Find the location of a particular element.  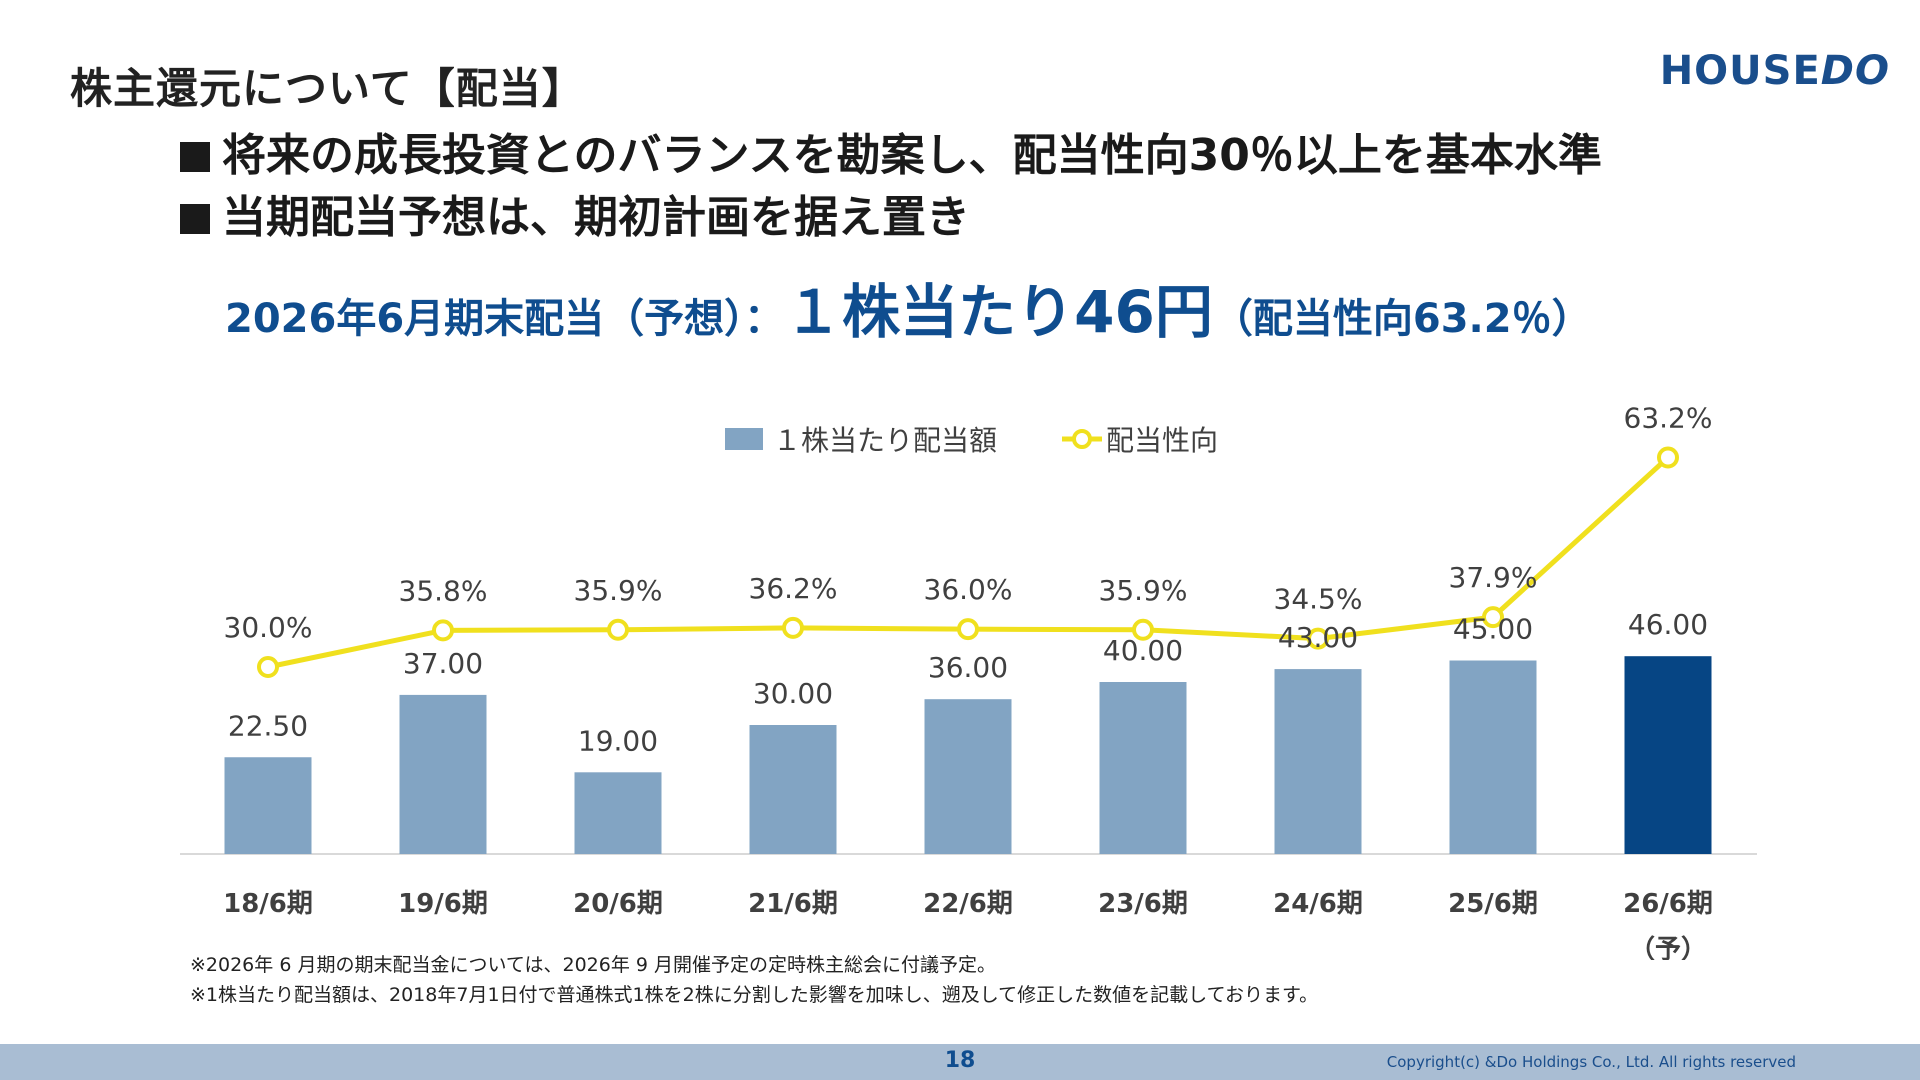

page-title: 株主還元について【配当】 is located at coordinates (327, 88).